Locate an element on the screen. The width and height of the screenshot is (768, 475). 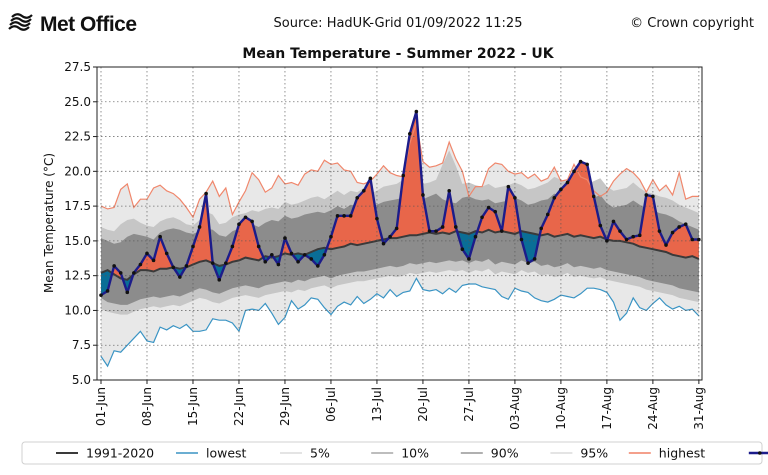
x-tick-label: 06-Jul is located at coordinates (331, 404).